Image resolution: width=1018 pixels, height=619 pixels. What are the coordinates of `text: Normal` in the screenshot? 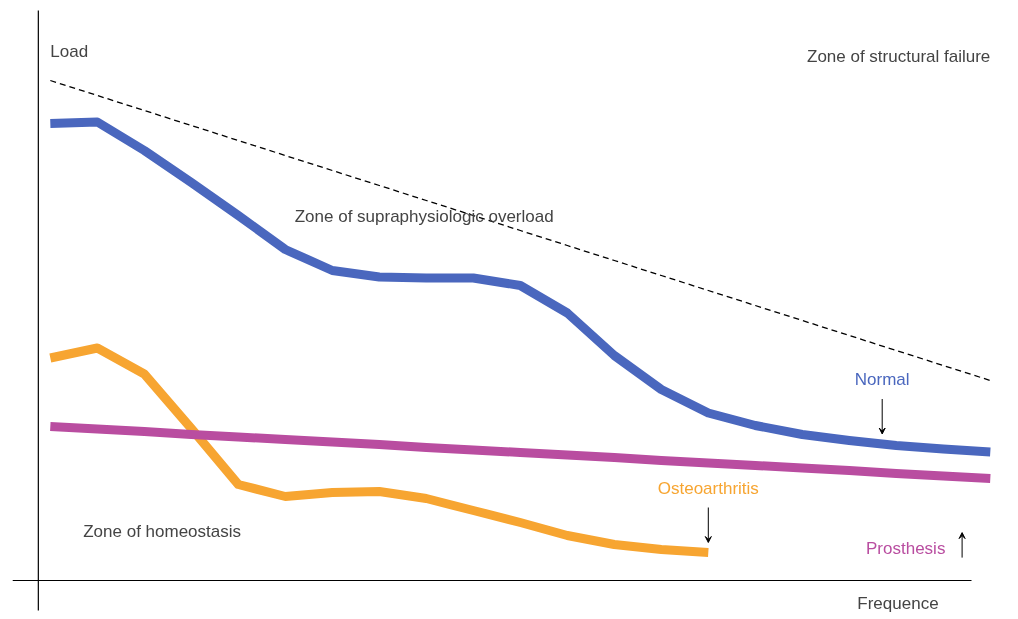 It's located at (882, 379).